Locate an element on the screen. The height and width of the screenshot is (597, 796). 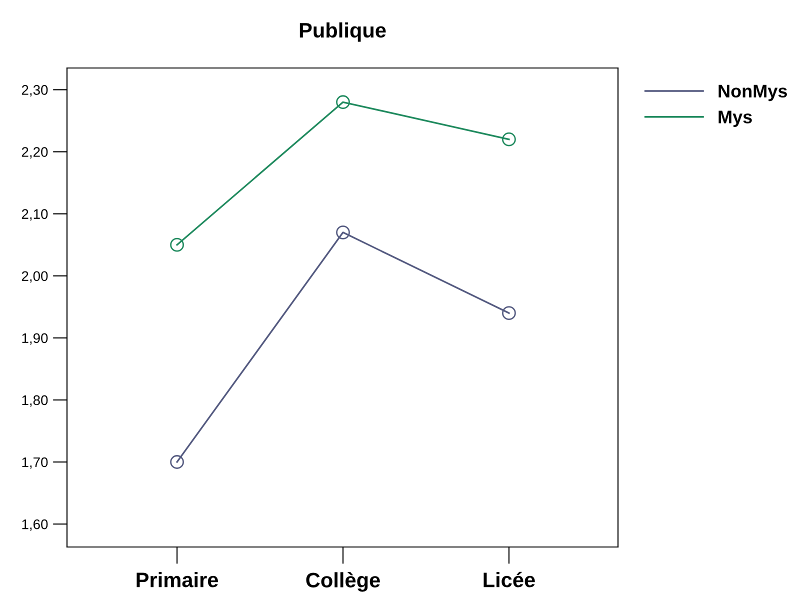
x-tick-label: Collège is located at coordinates (343, 582).